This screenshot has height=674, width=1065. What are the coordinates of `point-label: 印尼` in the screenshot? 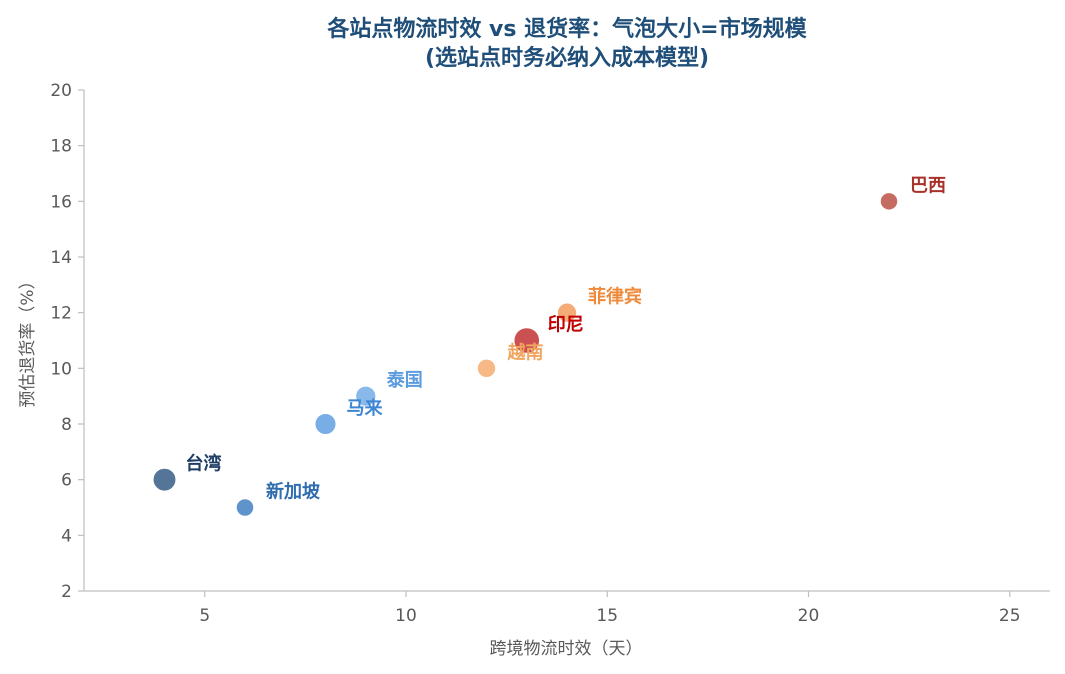 It's located at (566, 325).